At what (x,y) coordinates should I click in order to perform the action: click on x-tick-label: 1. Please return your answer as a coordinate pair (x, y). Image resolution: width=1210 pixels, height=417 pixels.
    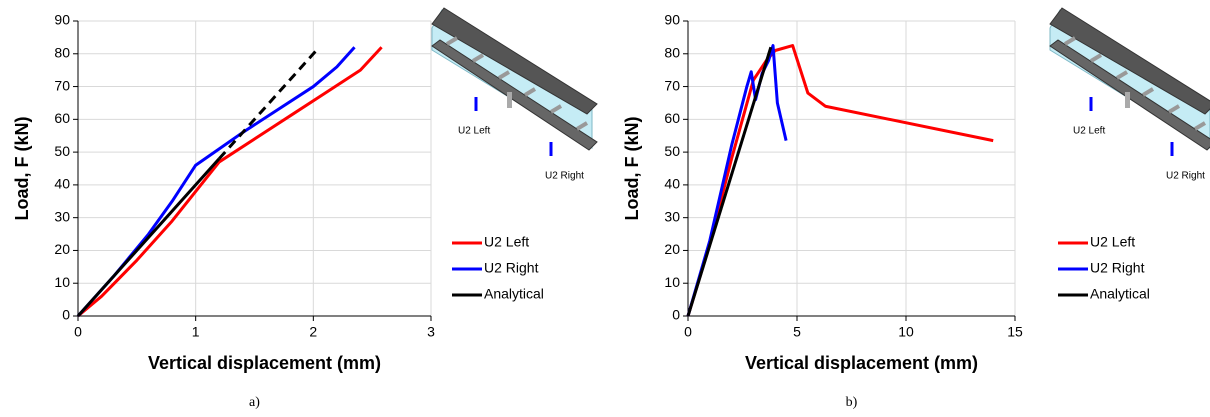
    Looking at the image, I should click on (196, 332).